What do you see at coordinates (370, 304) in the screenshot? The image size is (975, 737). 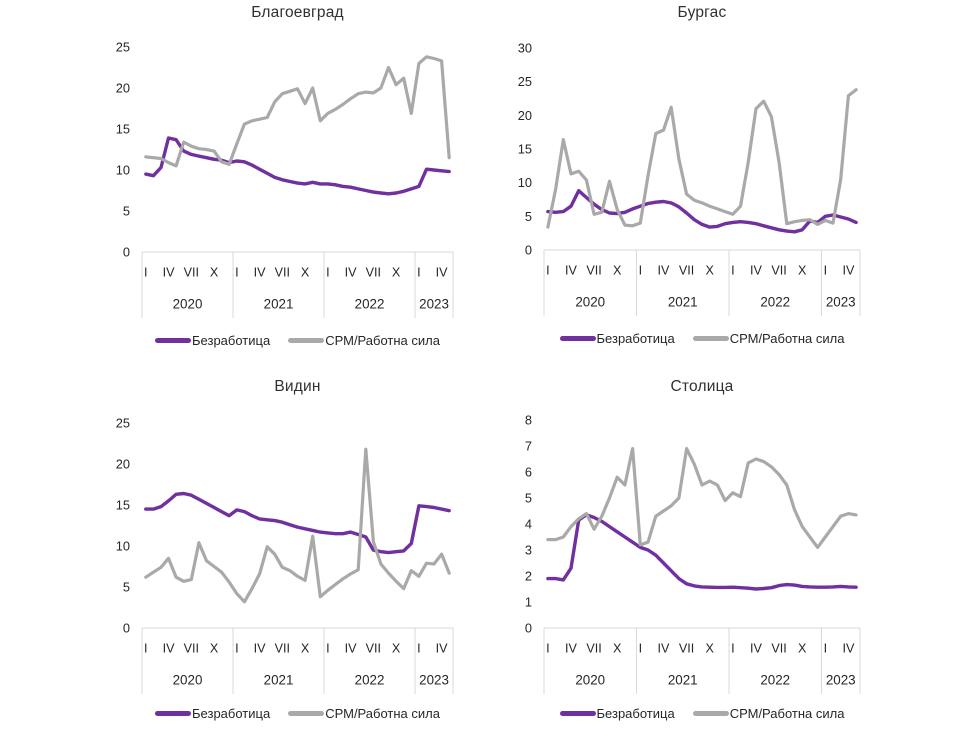 I see `year-label: 2022` at bounding box center [370, 304].